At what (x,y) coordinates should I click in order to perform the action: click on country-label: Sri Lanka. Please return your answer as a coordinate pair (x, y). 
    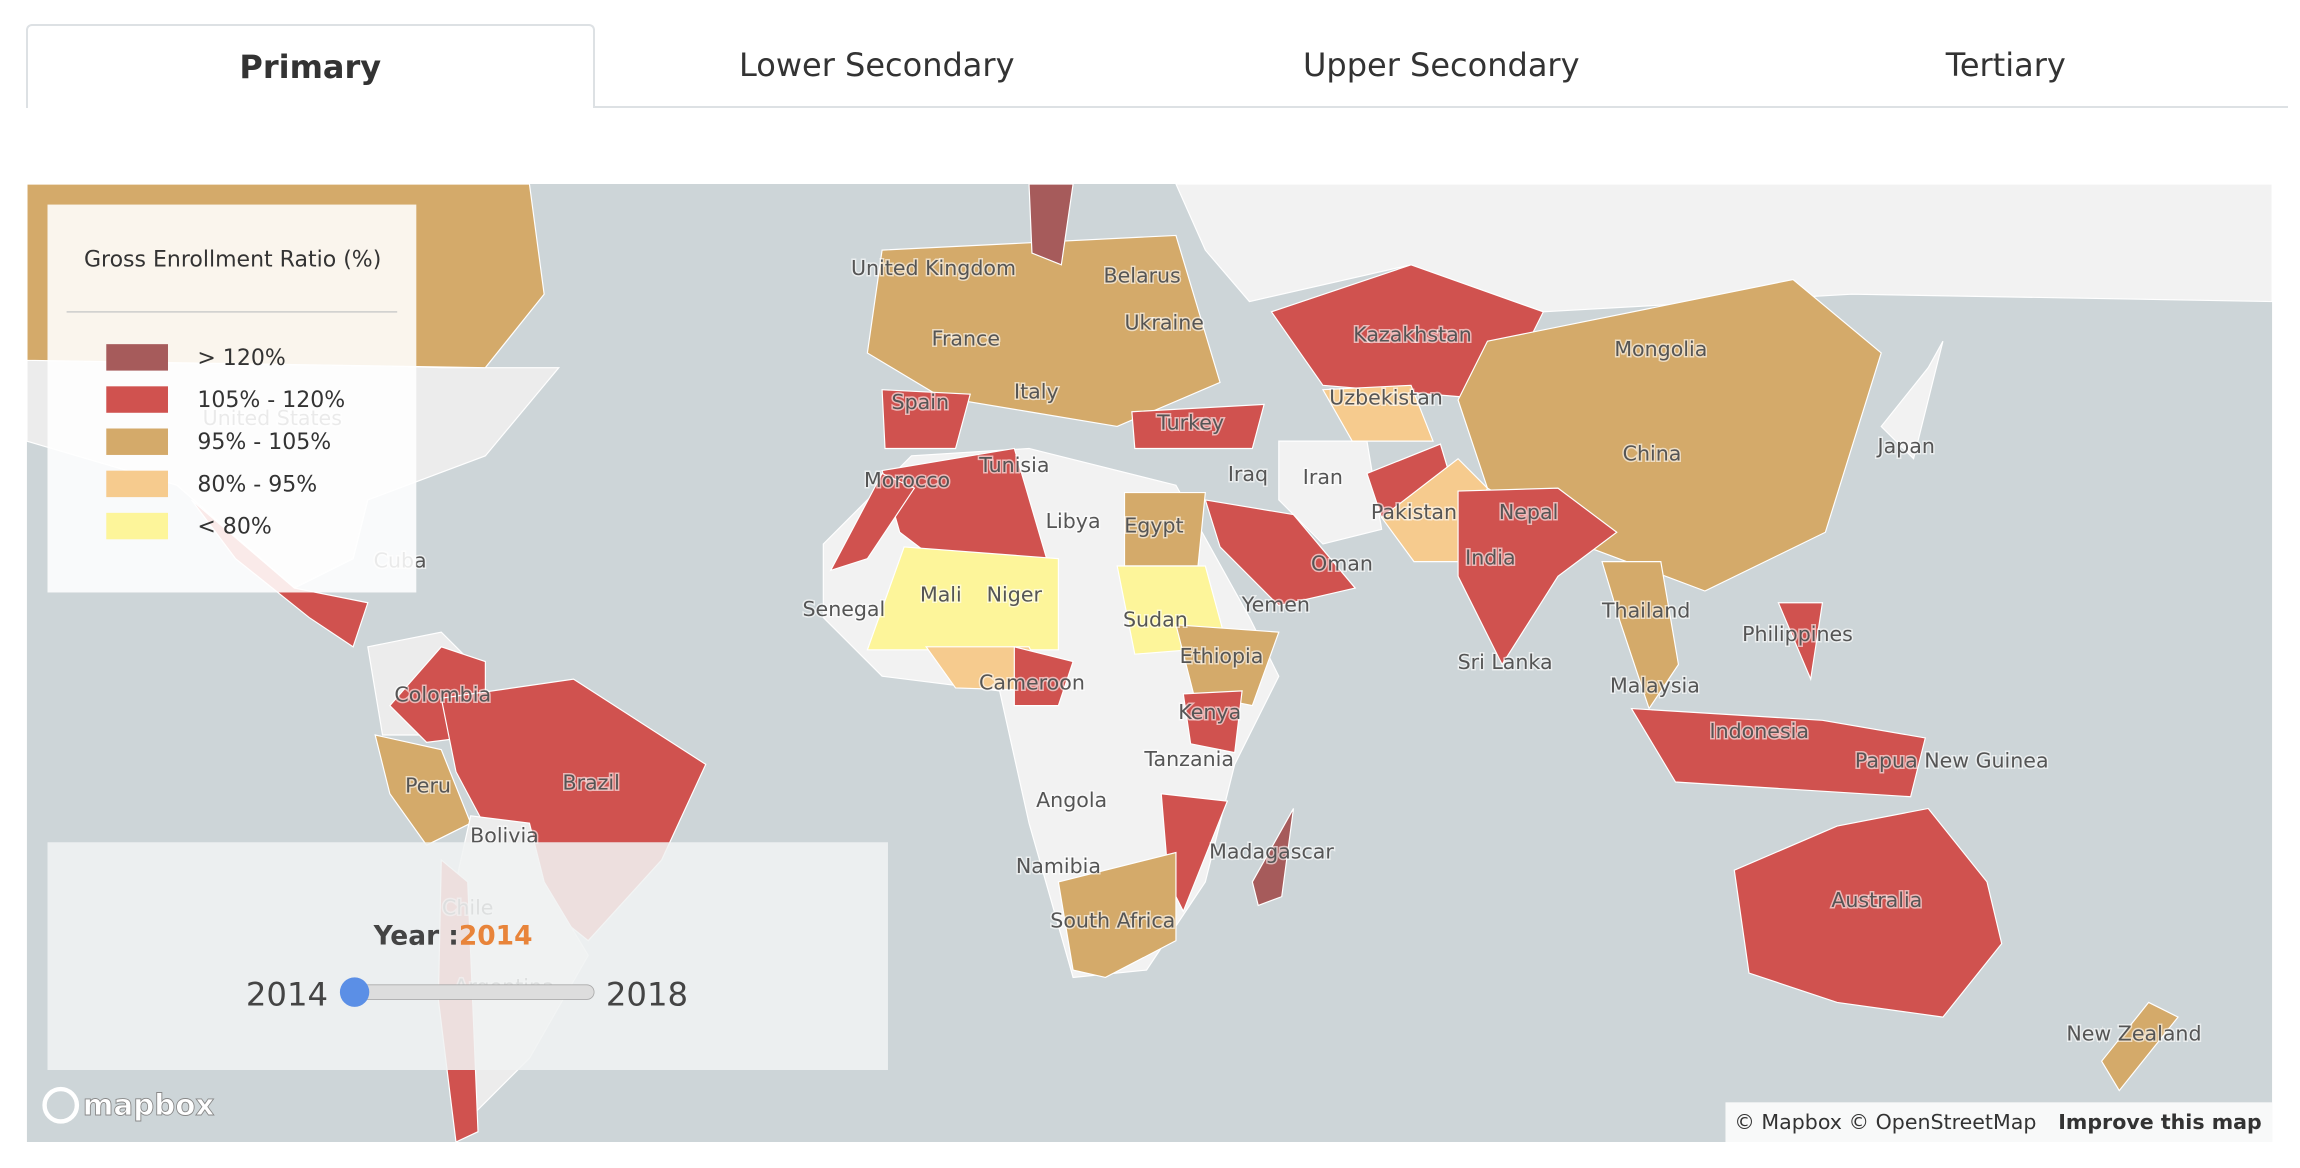
    Looking at the image, I should click on (1505, 662).